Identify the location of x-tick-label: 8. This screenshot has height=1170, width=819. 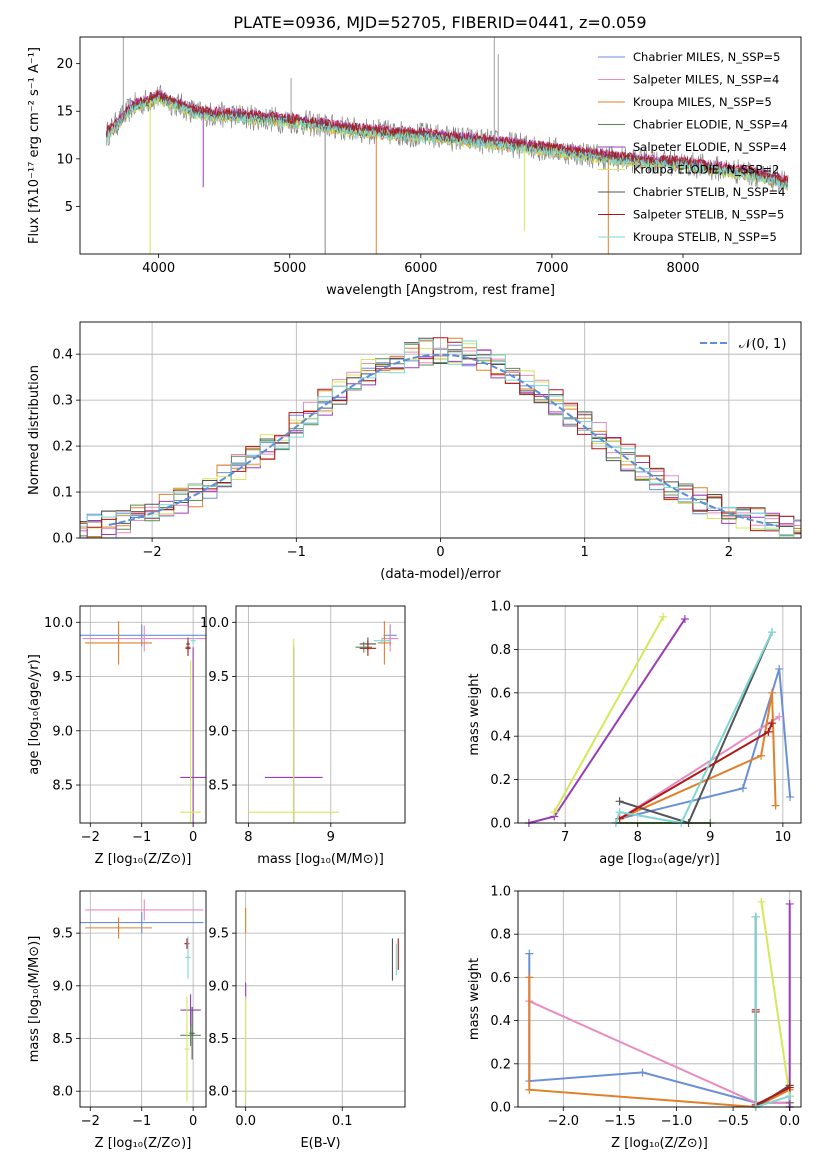
(638, 837).